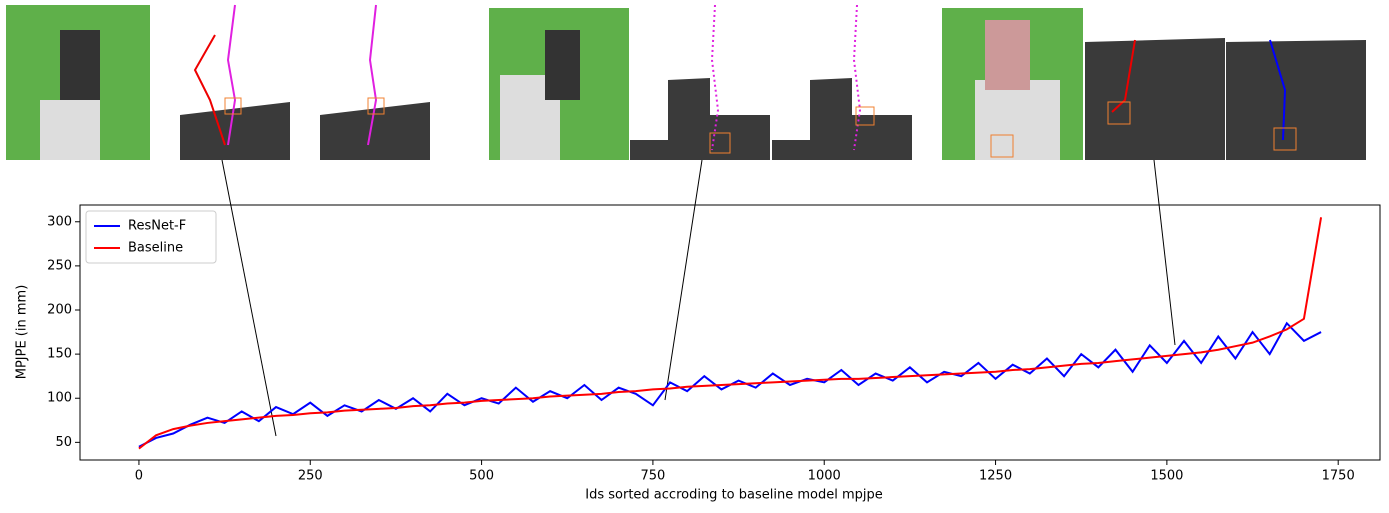  What do you see at coordinates (139, 476) in the screenshot?
I see `x-tick-label: 0` at bounding box center [139, 476].